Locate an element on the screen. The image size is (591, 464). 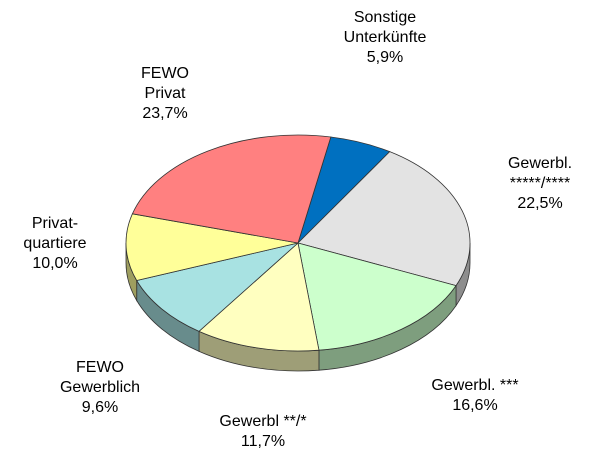
value-label: 10,0% is located at coordinates (54, 263).